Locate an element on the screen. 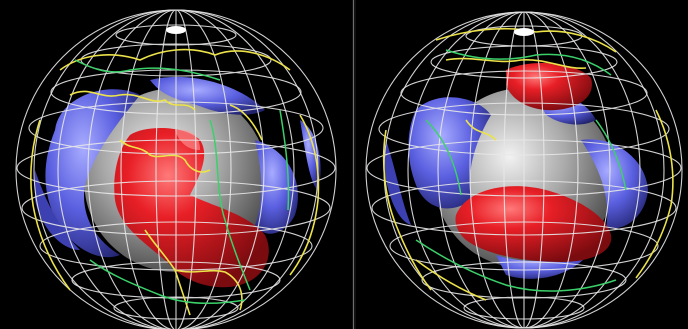  hot-anomaly-north is located at coordinates (549, 87).